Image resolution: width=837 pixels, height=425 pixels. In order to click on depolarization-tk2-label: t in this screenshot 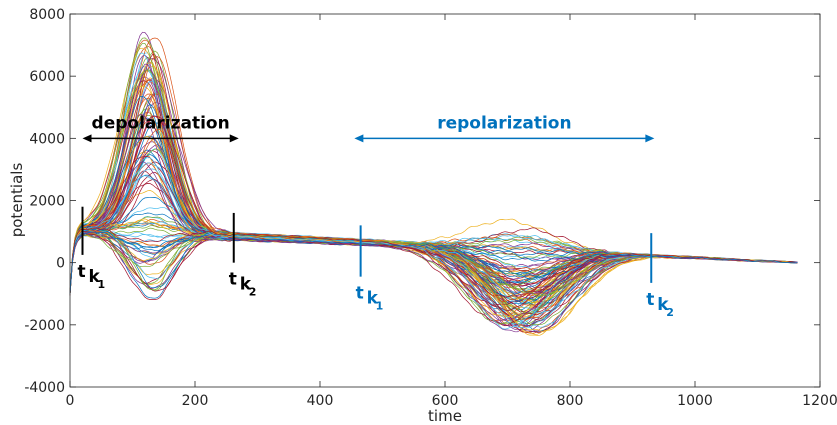, I will do `click(233, 280)`.